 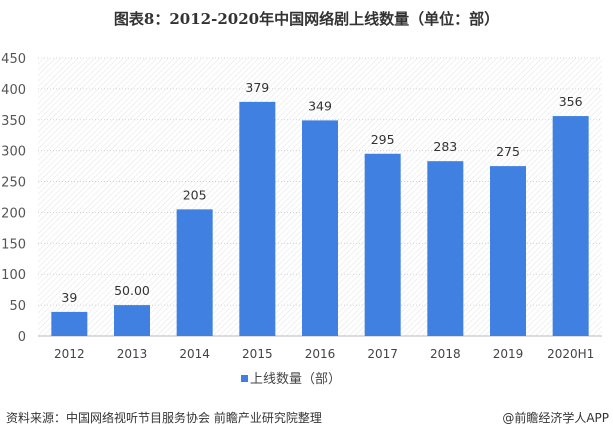 I want to click on y-tick-label: 50, so click(x=17, y=306).